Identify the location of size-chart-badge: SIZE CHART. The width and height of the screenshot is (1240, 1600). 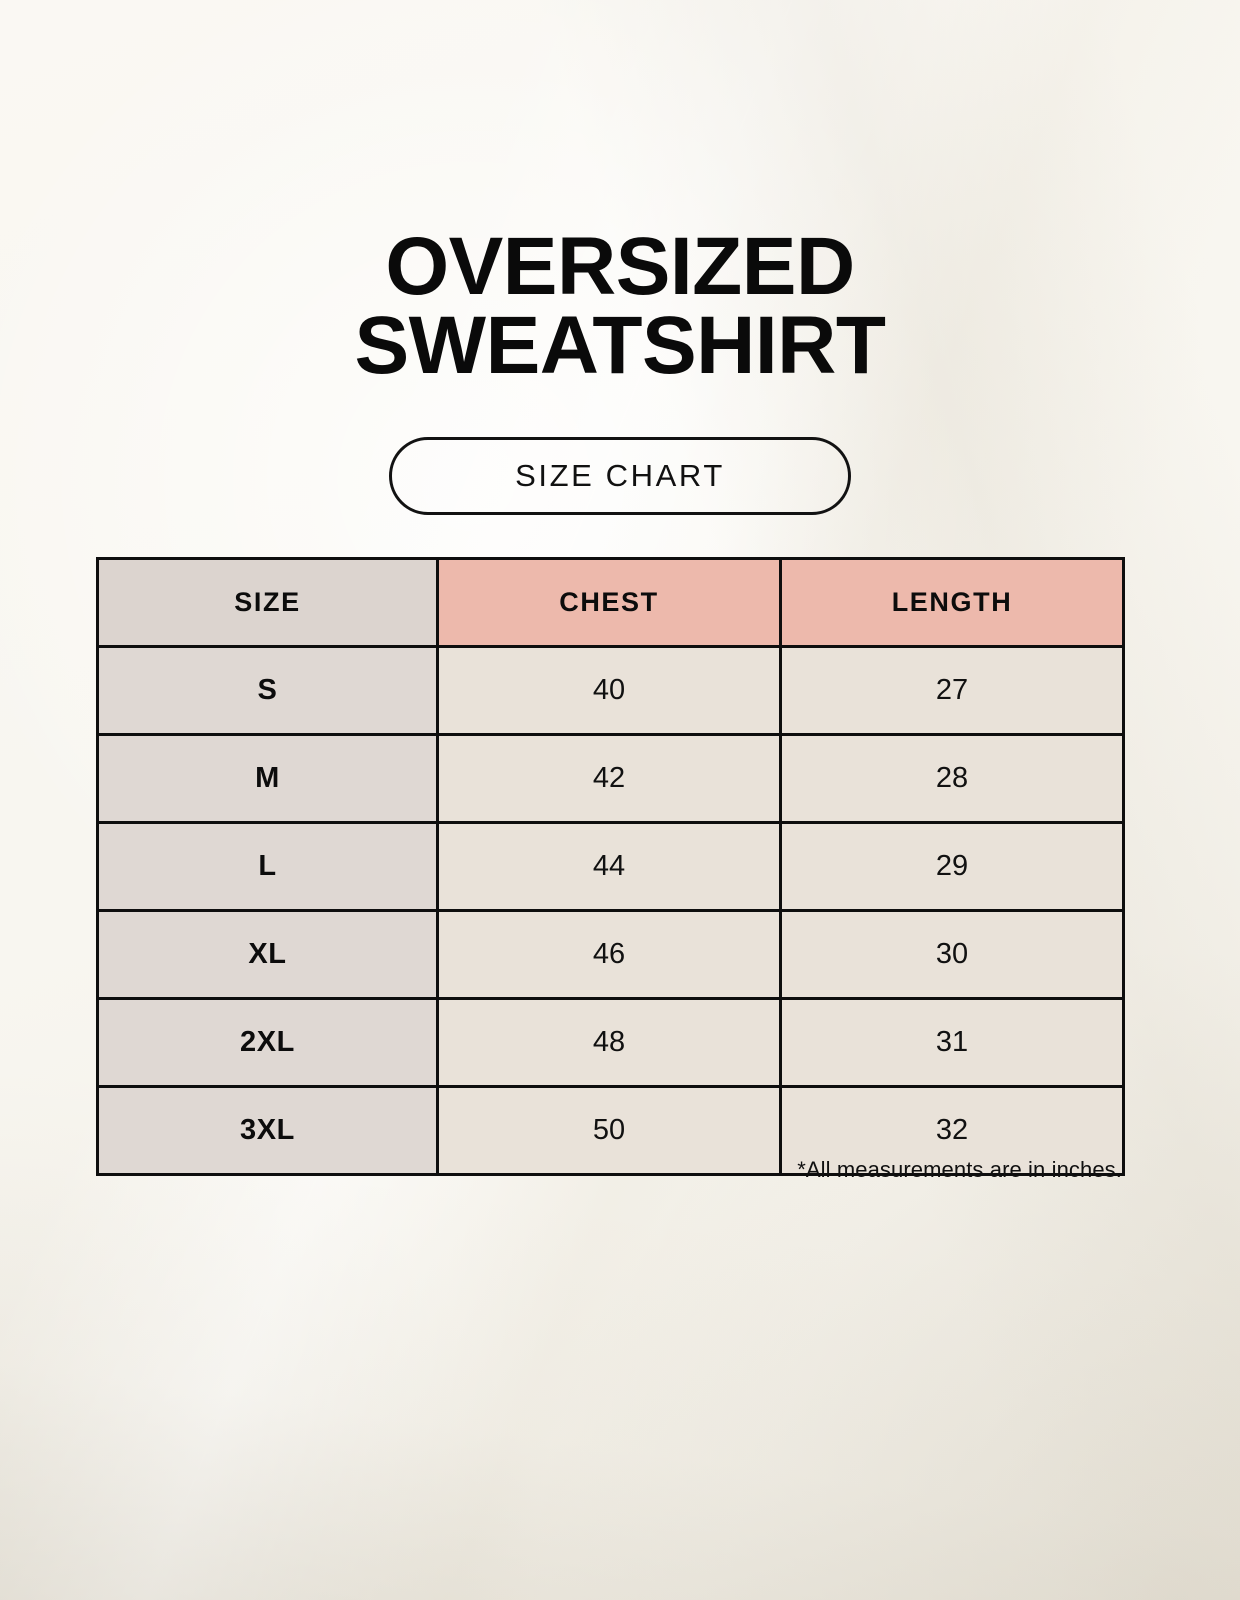
(620, 476).